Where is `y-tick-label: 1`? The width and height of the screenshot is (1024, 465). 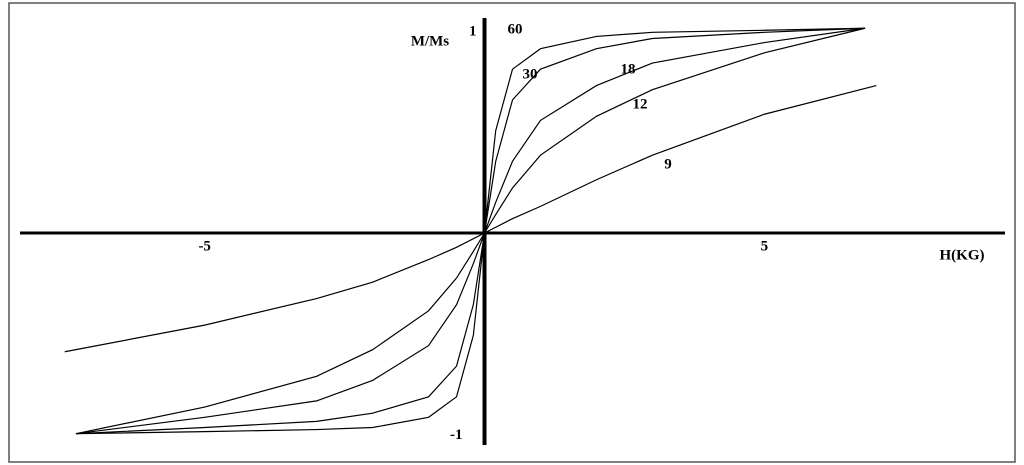 y-tick-label: 1 is located at coordinates (473, 32).